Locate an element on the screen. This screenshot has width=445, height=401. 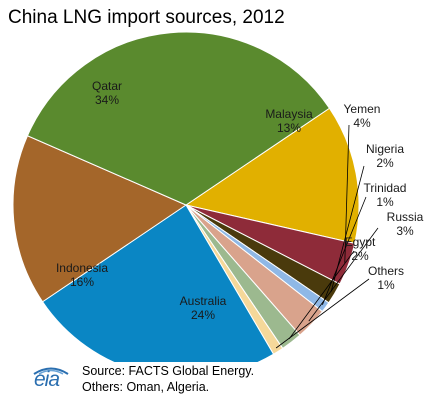
pct-qatar: 34% is located at coordinates (107, 100).